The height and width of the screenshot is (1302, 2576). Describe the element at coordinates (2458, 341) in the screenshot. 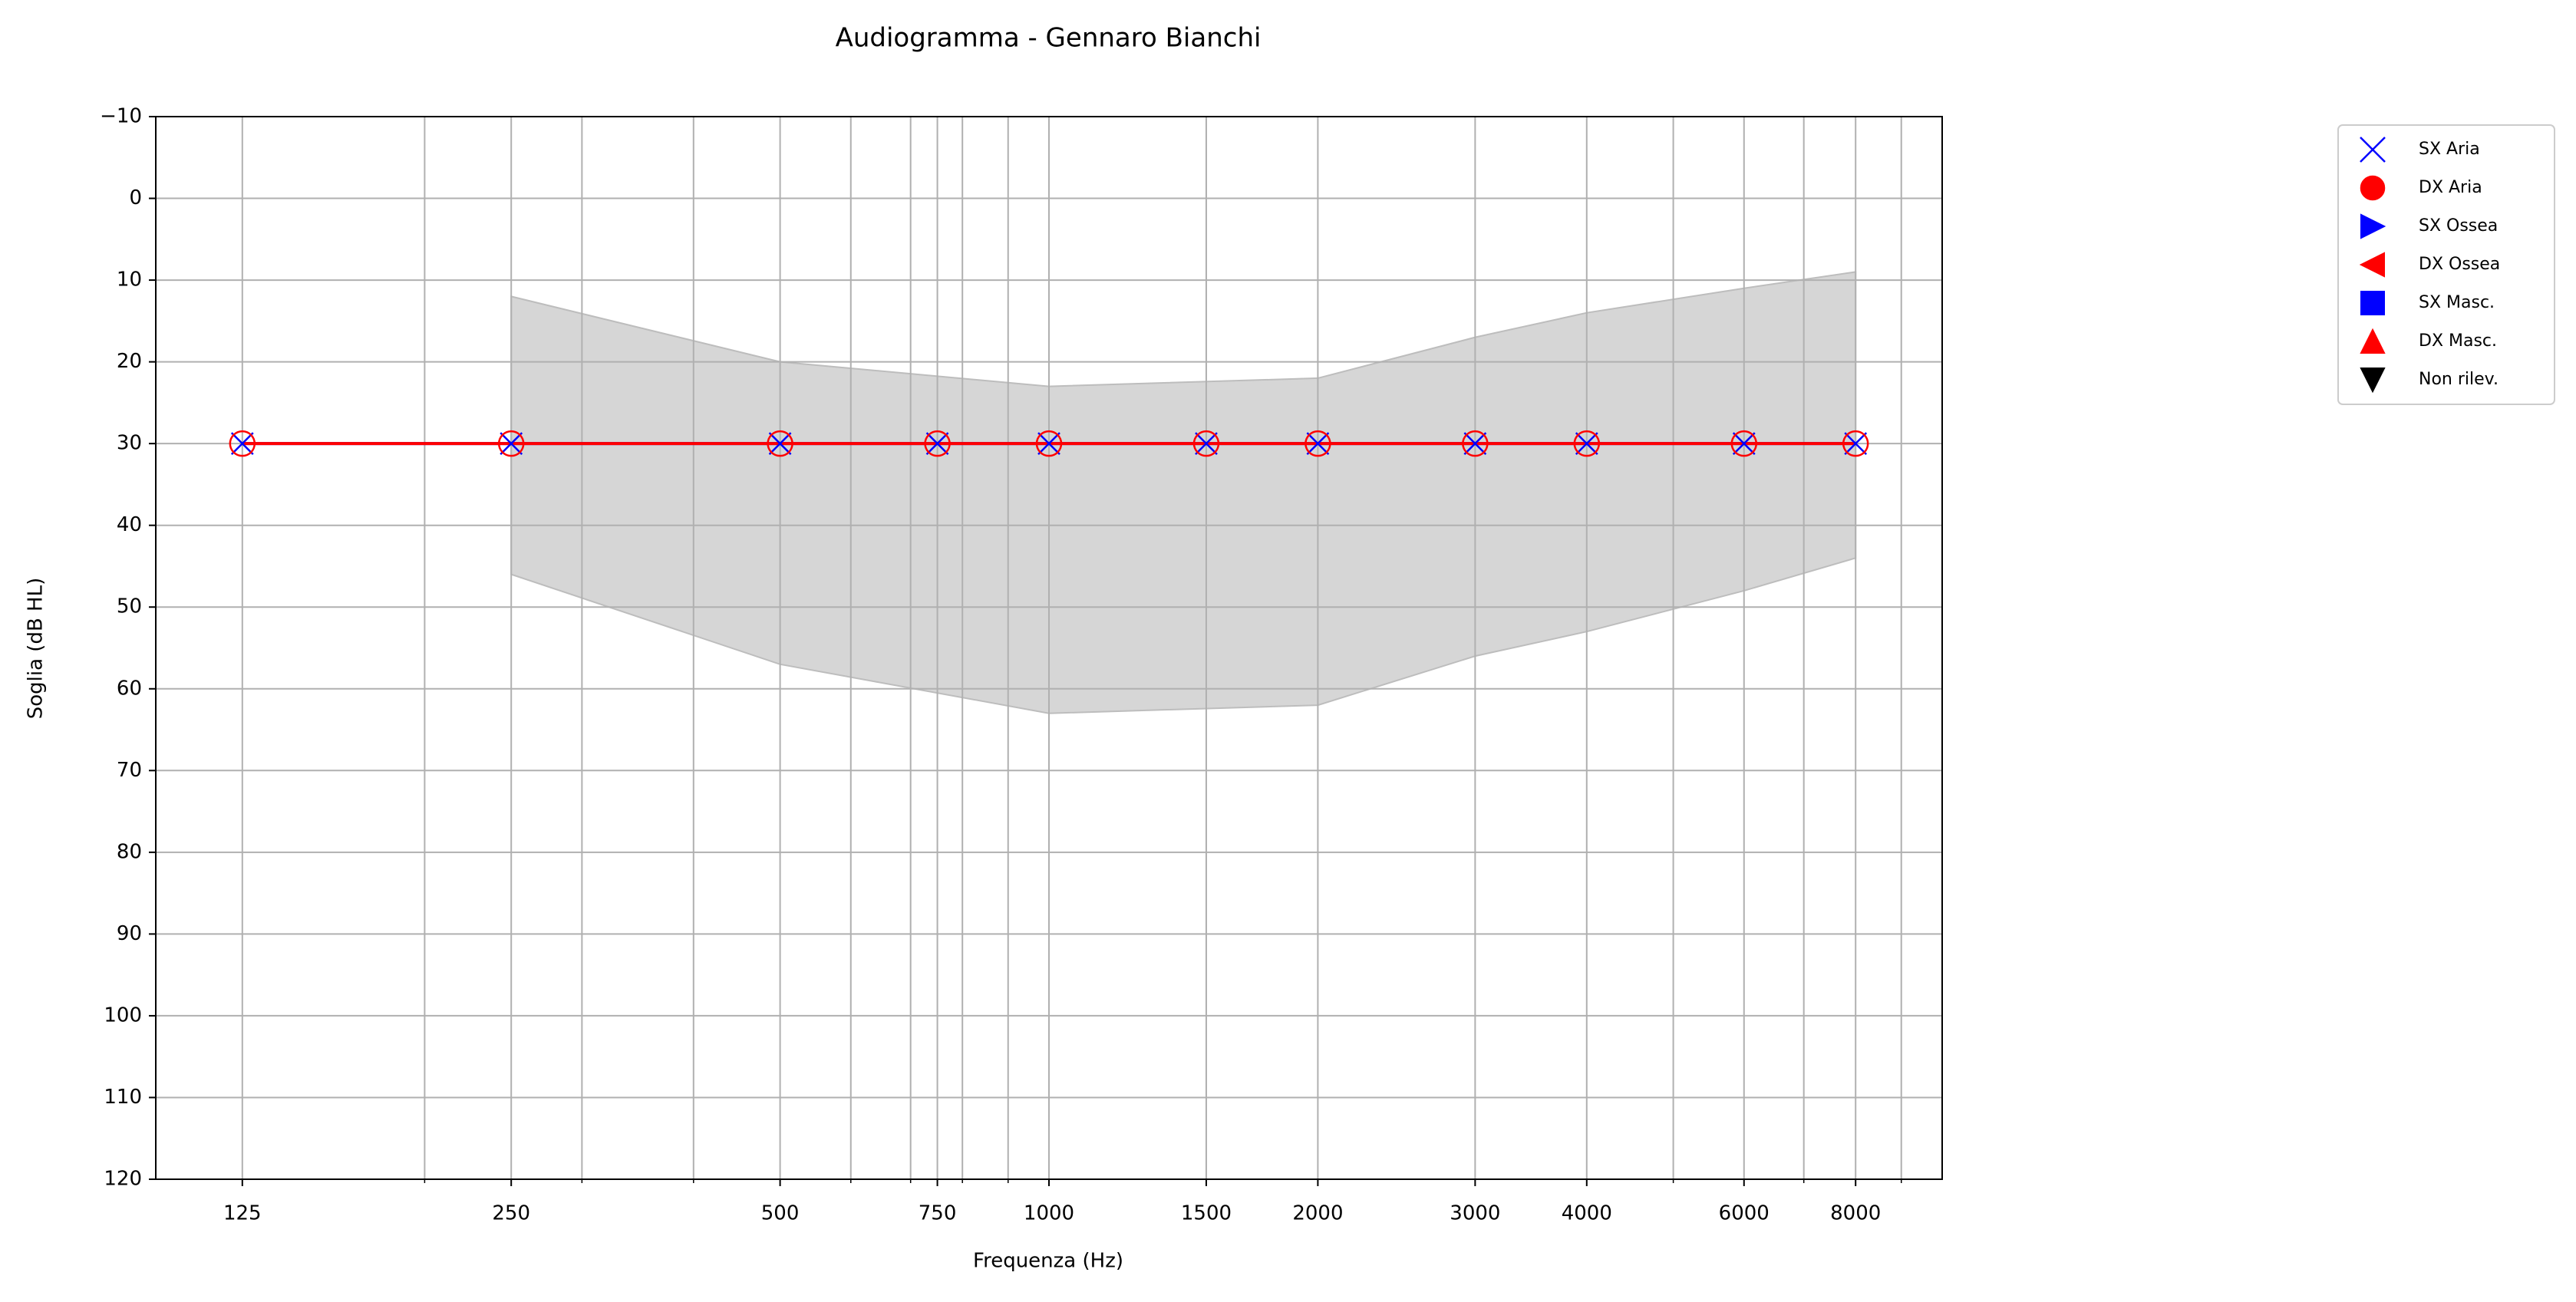

I see `legend-label: DX Masc.` at that location.